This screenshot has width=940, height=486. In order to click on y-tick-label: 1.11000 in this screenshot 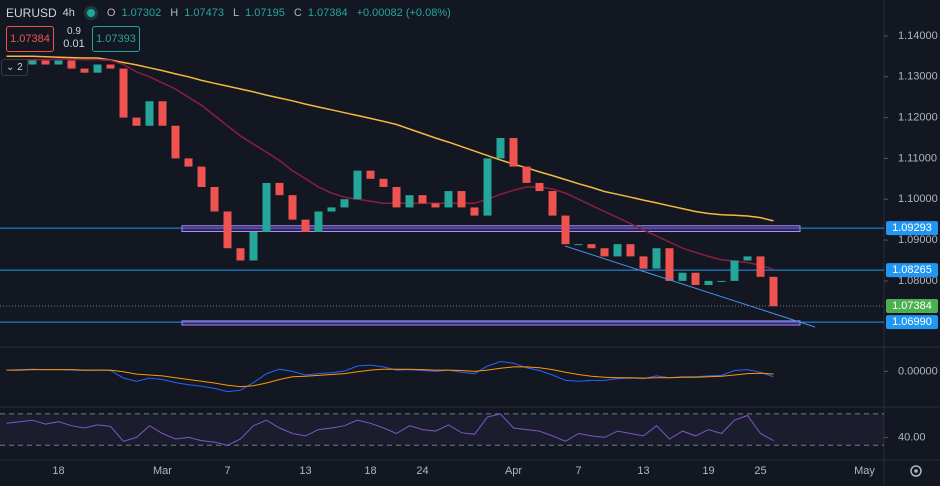, I will do `click(917, 158)`.